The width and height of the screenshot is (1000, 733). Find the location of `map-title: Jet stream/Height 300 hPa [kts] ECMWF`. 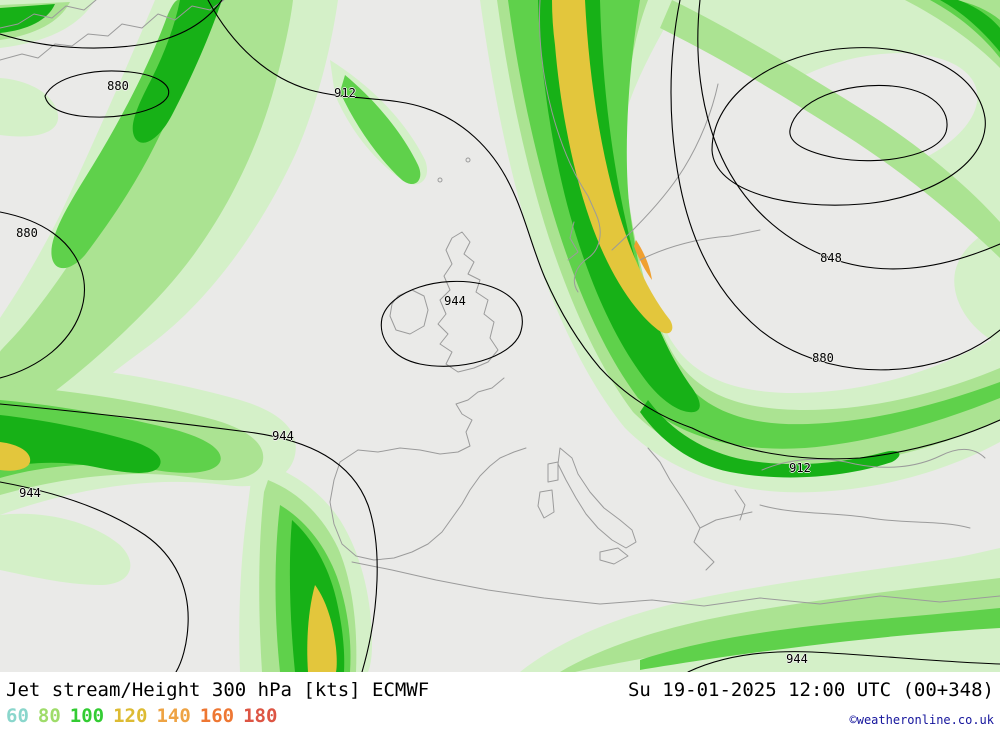

map-title: Jet stream/Height 300 hPa [kts] ECMWF is located at coordinates (218, 690).